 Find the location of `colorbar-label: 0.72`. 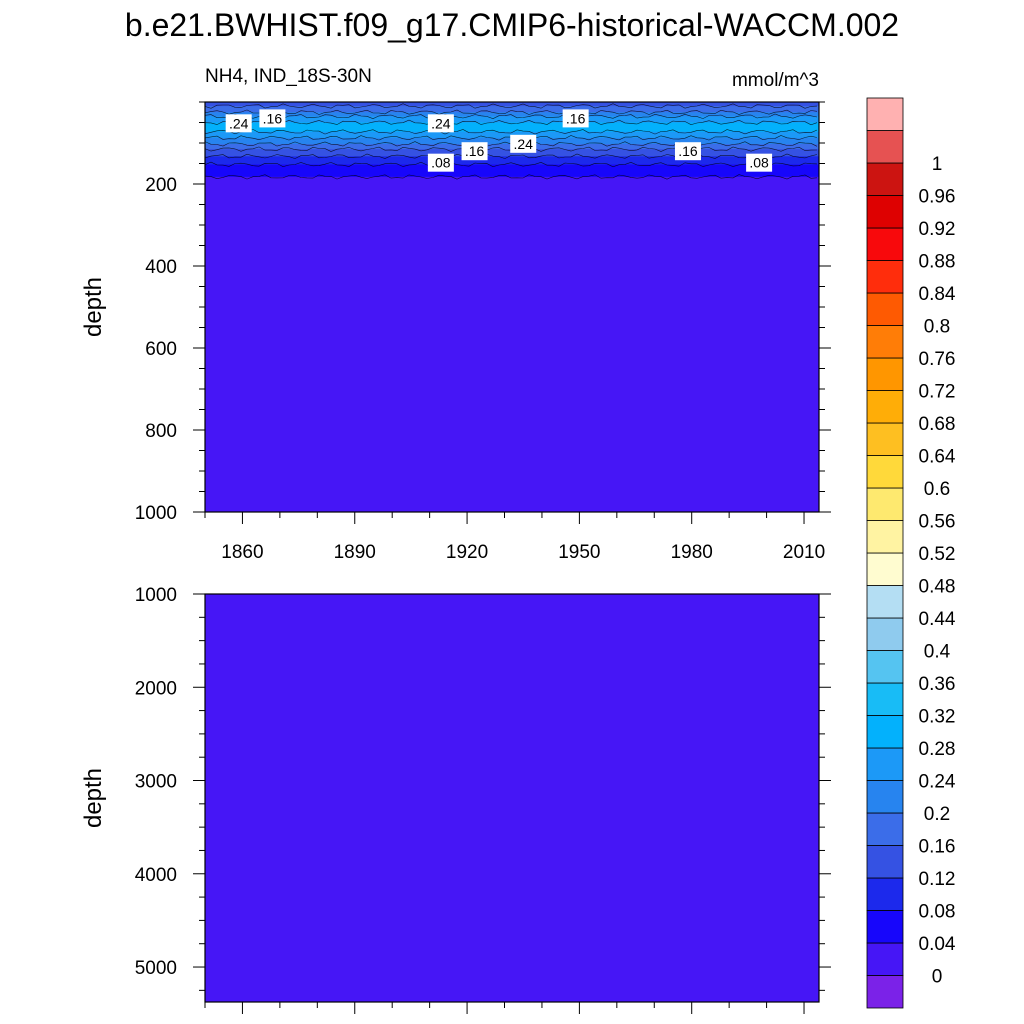

colorbar-label: 0.72 is located at coordinates (937, 392).